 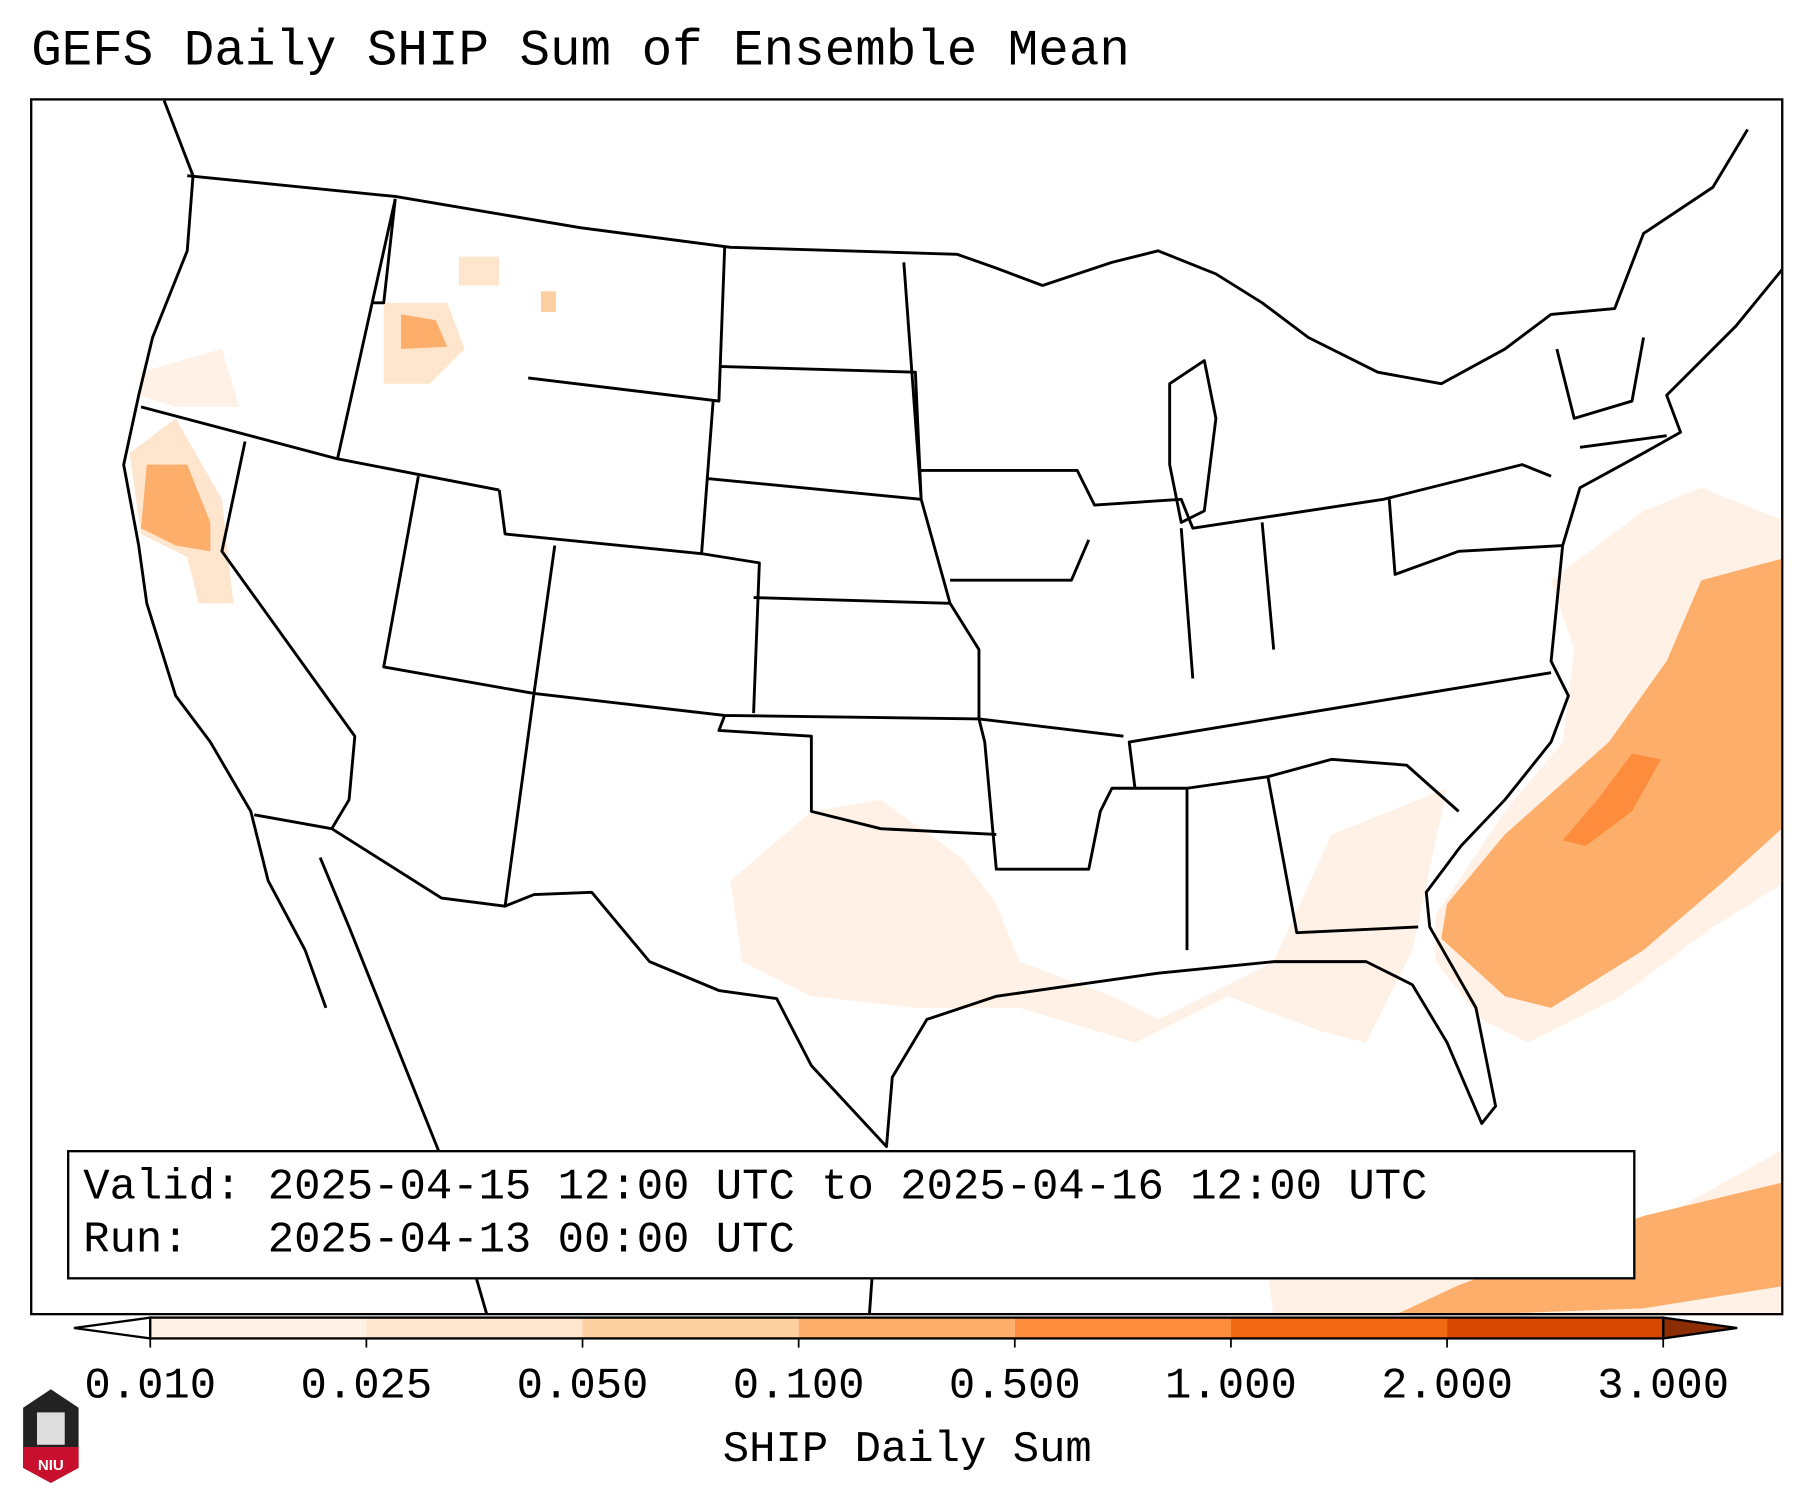 I want to click on svg-text: NIU, so click(x=51, y=1465).